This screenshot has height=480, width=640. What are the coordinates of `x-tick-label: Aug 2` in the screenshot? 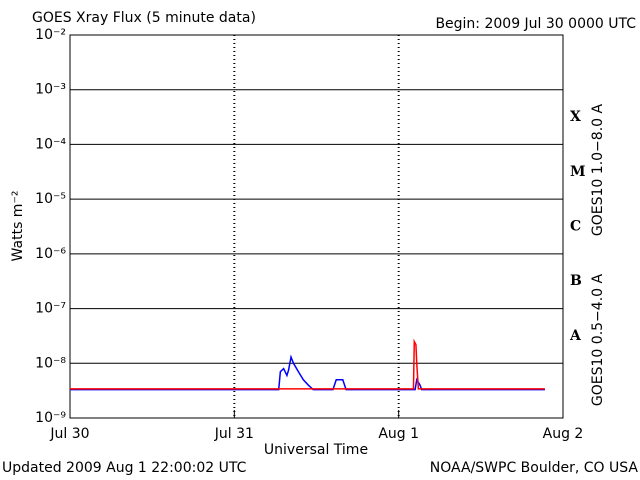 It's located at (563, 434).